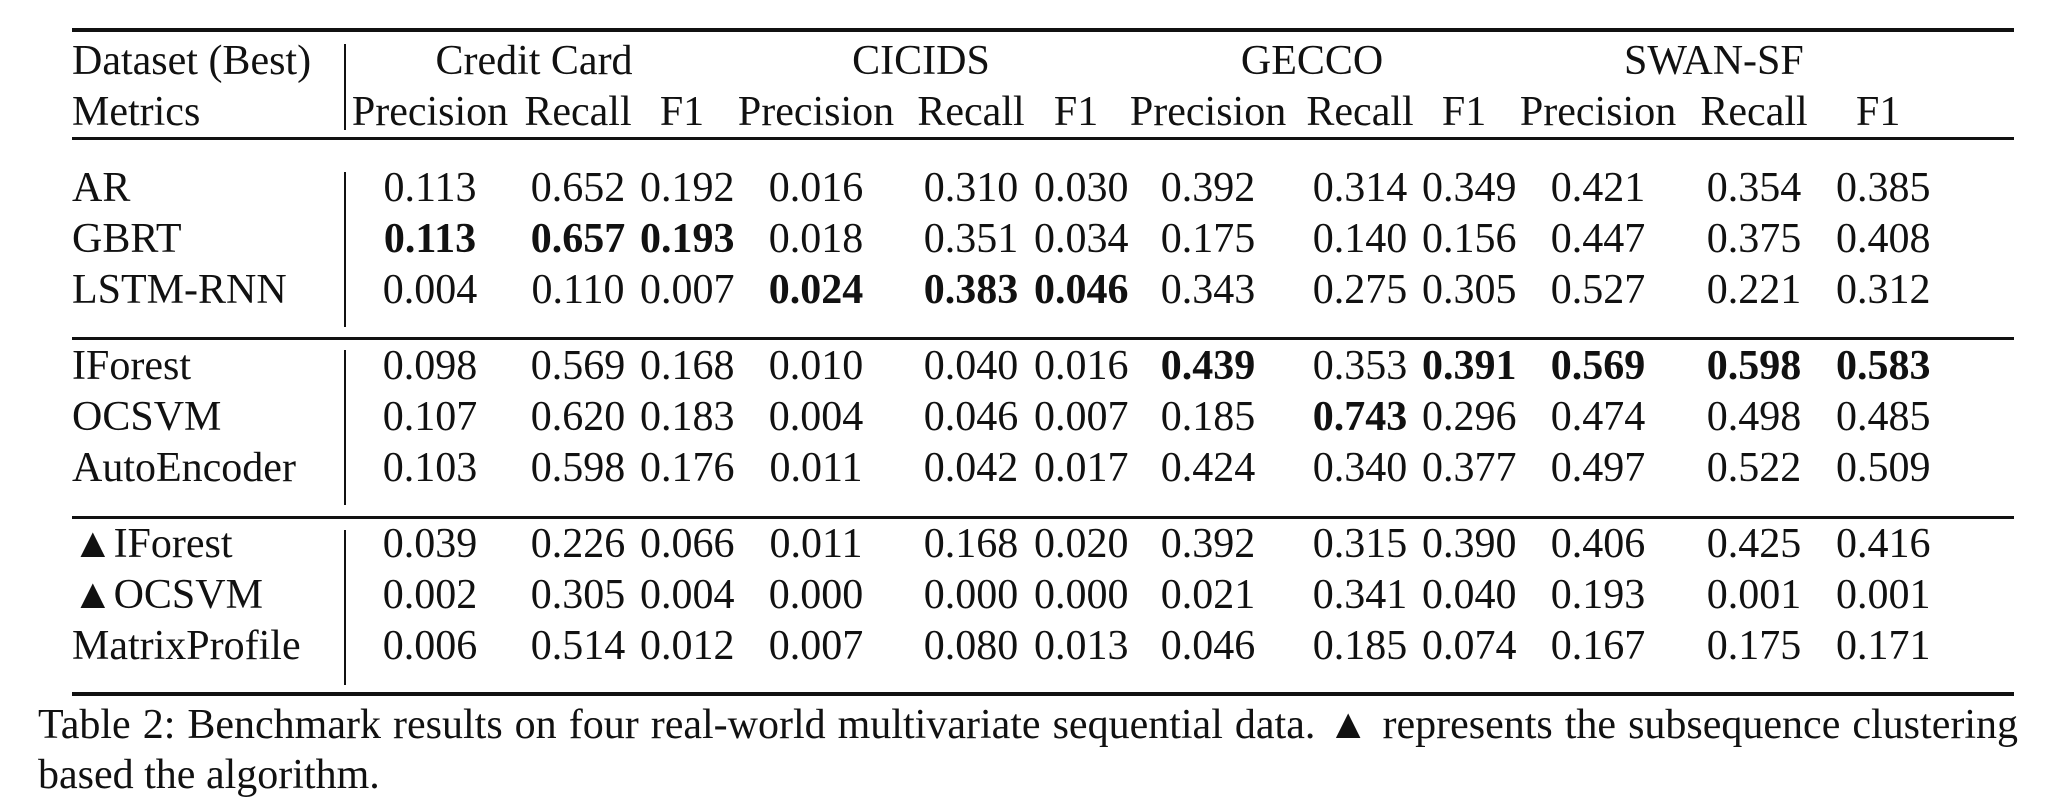  I want to click on metric-value: 0.080, so click(971, 646).